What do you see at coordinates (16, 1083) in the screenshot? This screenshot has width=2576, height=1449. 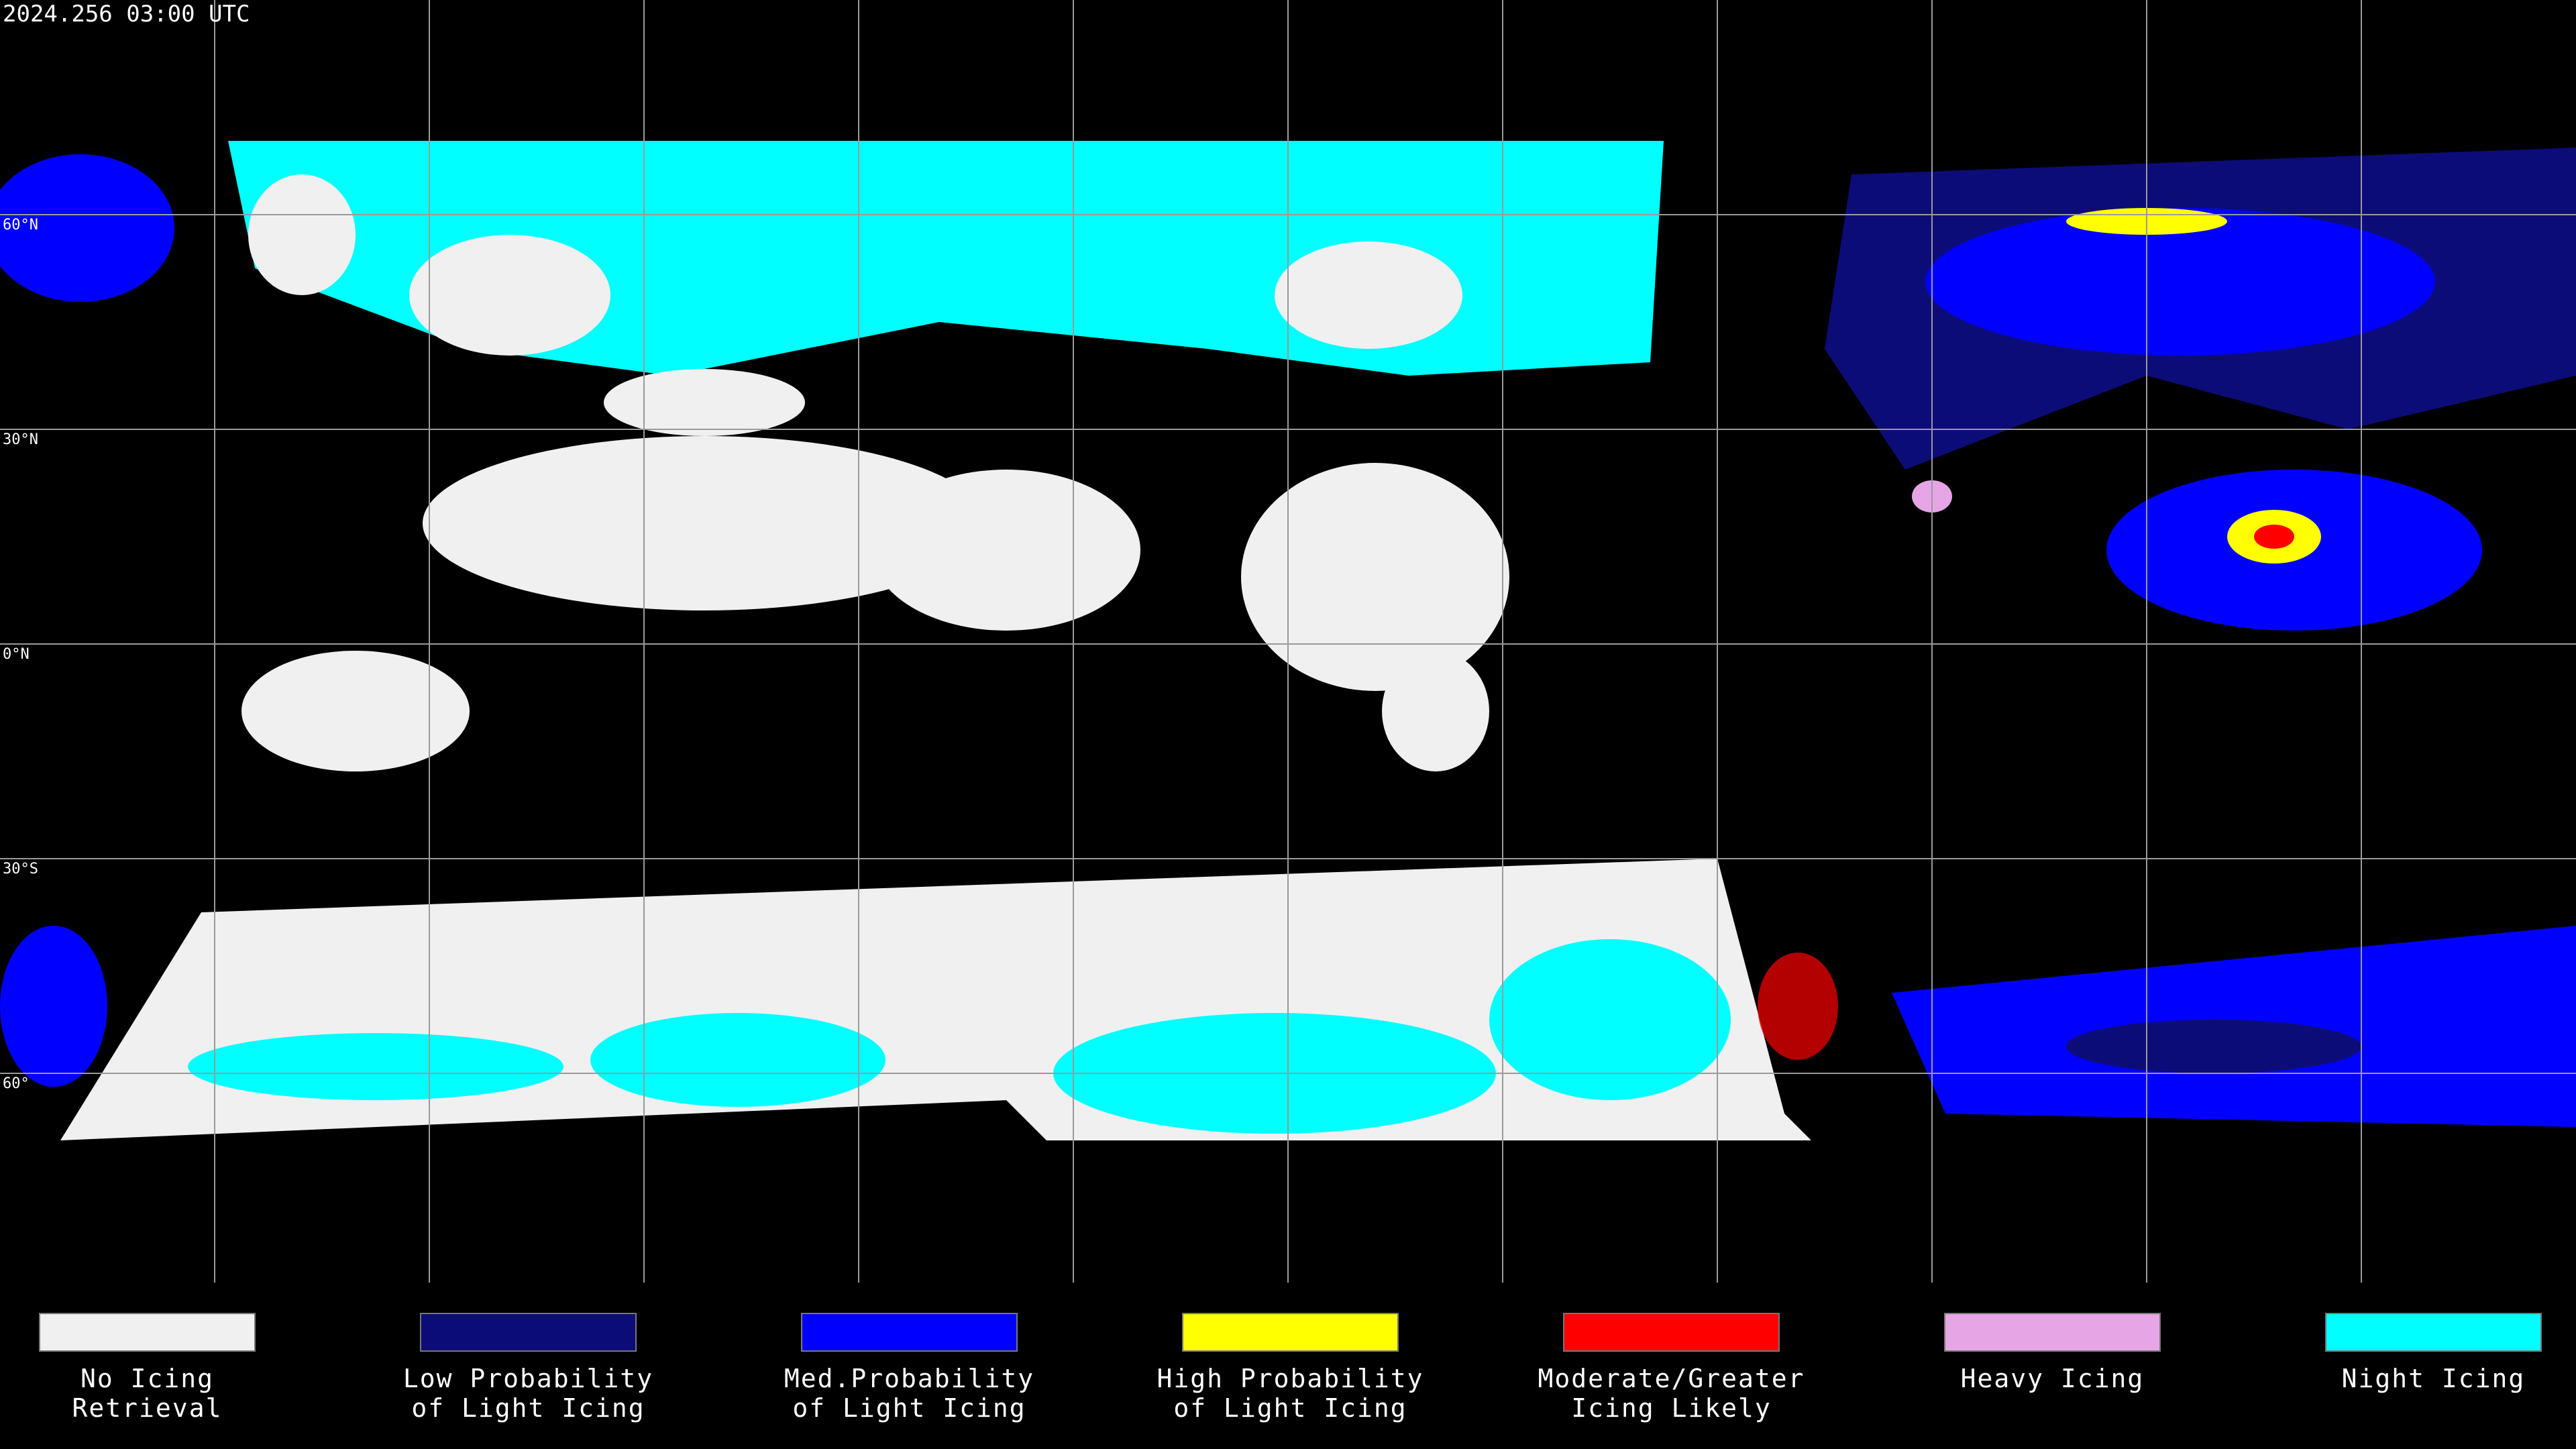 I see `lat-label: 60°` at bounding box center [16, 1083].